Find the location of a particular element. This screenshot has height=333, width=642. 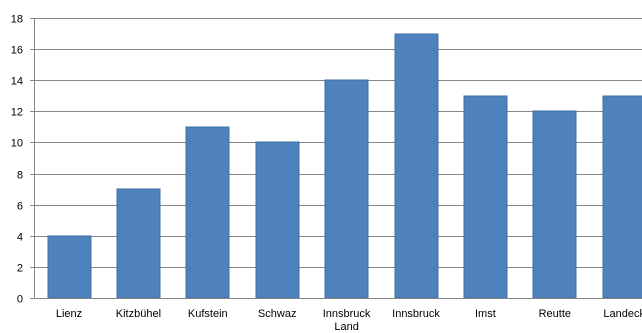

x-category-label-line: Schwaz is located at coordinates (277, 314).